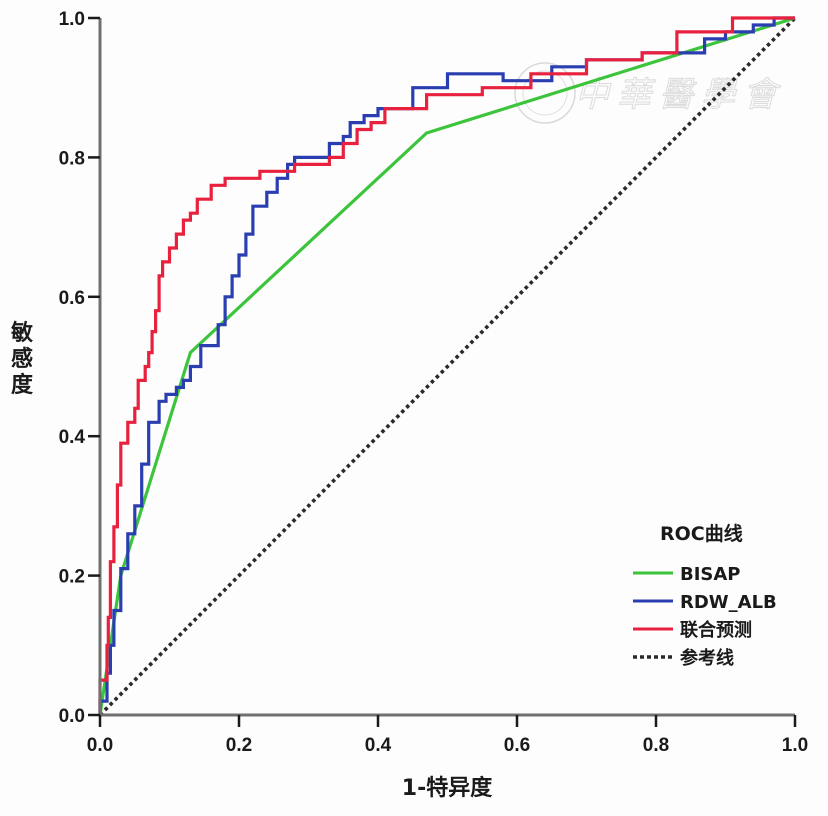 The height and width of the screenshot is (816, 828). What do you see at coordinates (447, 735) in the screenshot?
I see `x-ticks: 0.0 0.2 0.4 0.6 0.8 1.0` at bounding box center [447, 735].